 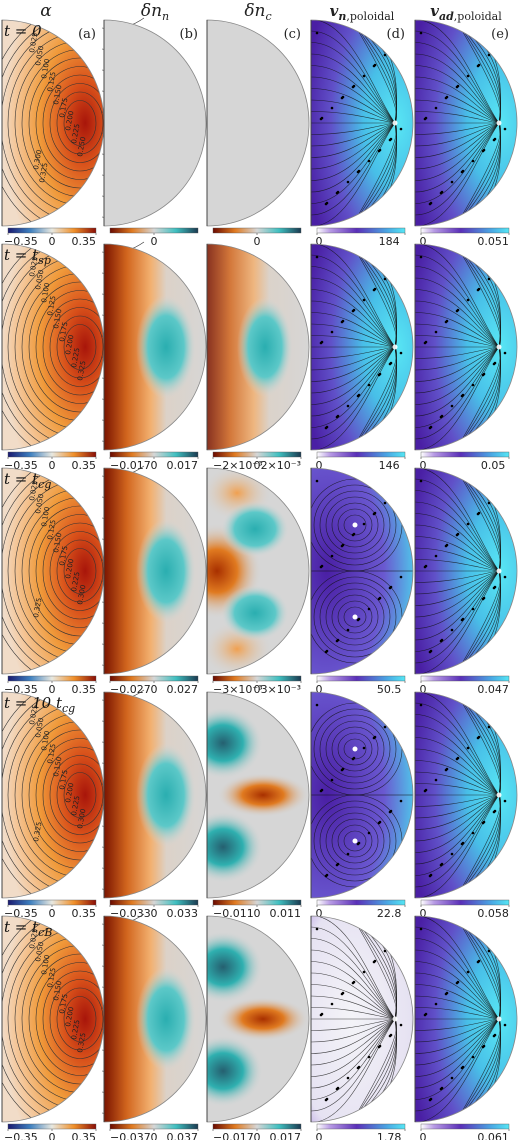 I want to click on colorbar-tick: 0.061, so click(x=493, y=1135).